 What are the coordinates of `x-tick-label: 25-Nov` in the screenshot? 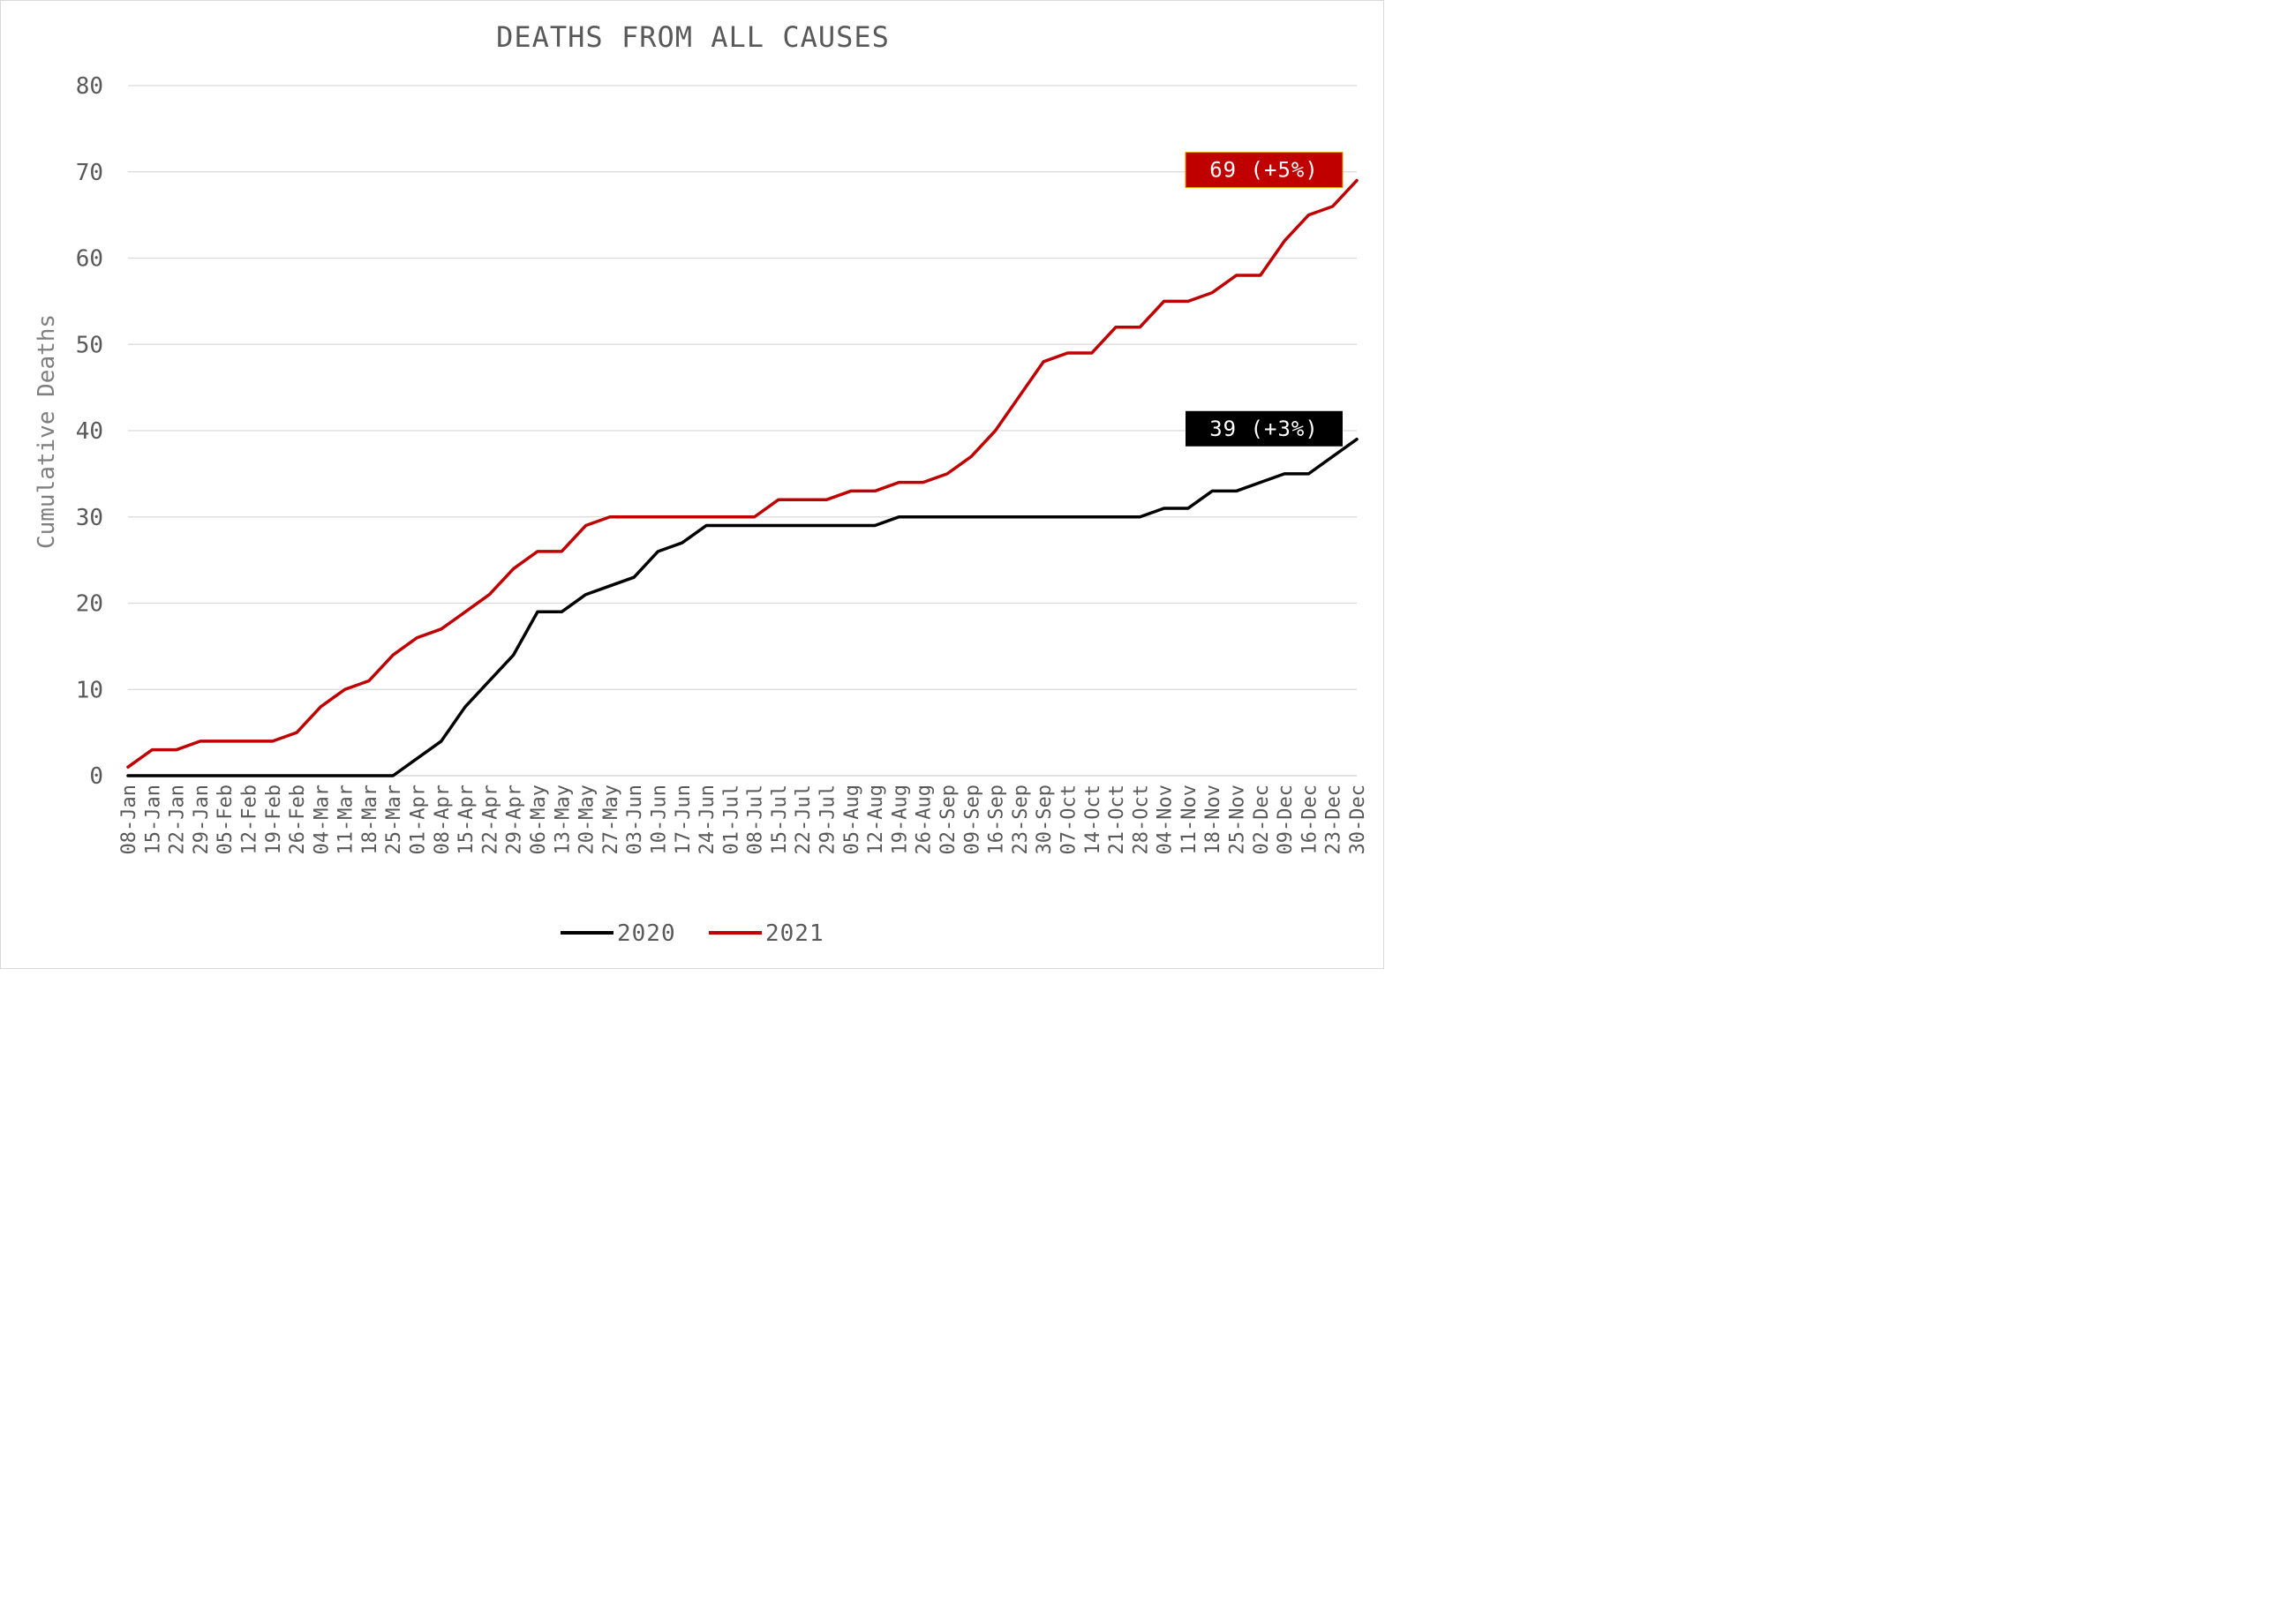 It's located at (1238, 819).